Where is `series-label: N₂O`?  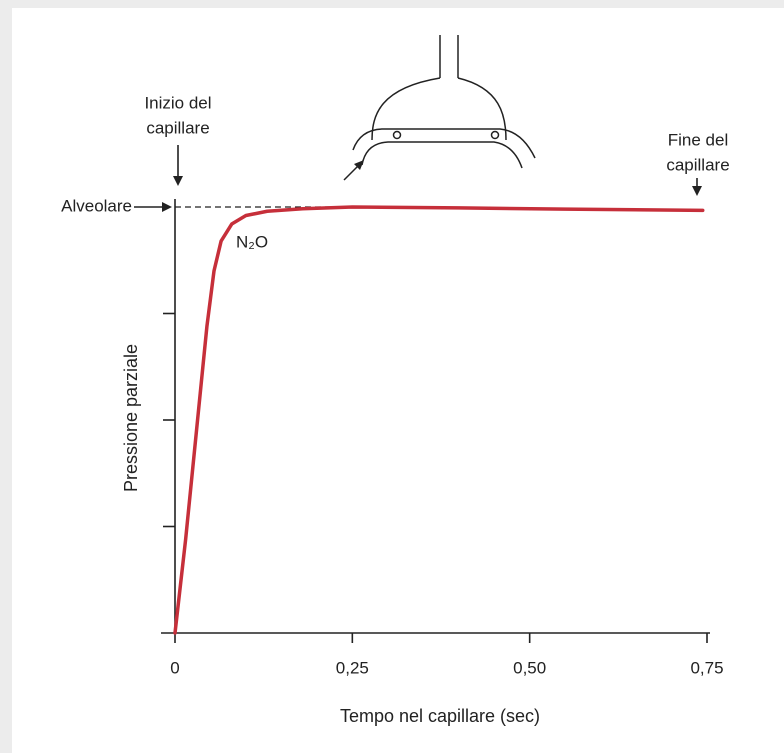 series-label: N₂O is located at coordinates (252, 241).